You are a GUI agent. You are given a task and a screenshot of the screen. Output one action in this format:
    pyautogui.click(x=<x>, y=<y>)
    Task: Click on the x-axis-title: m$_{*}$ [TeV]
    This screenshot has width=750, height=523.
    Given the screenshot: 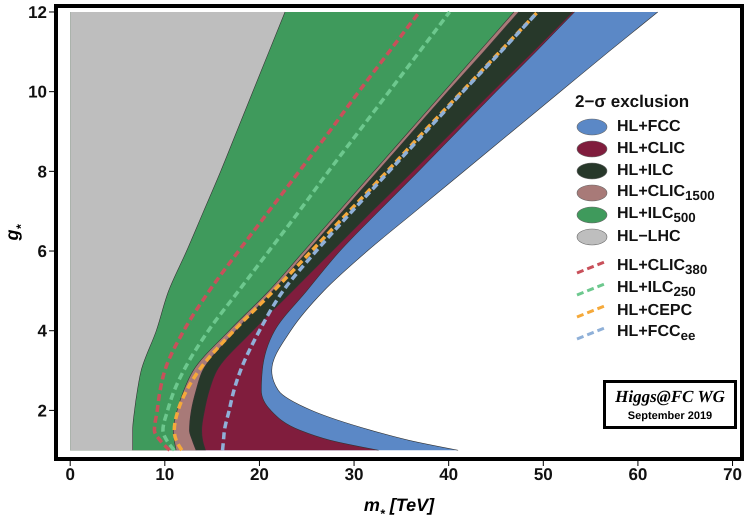 What is the action you would take?
    pyautogui.click(x=400, y=508)
    